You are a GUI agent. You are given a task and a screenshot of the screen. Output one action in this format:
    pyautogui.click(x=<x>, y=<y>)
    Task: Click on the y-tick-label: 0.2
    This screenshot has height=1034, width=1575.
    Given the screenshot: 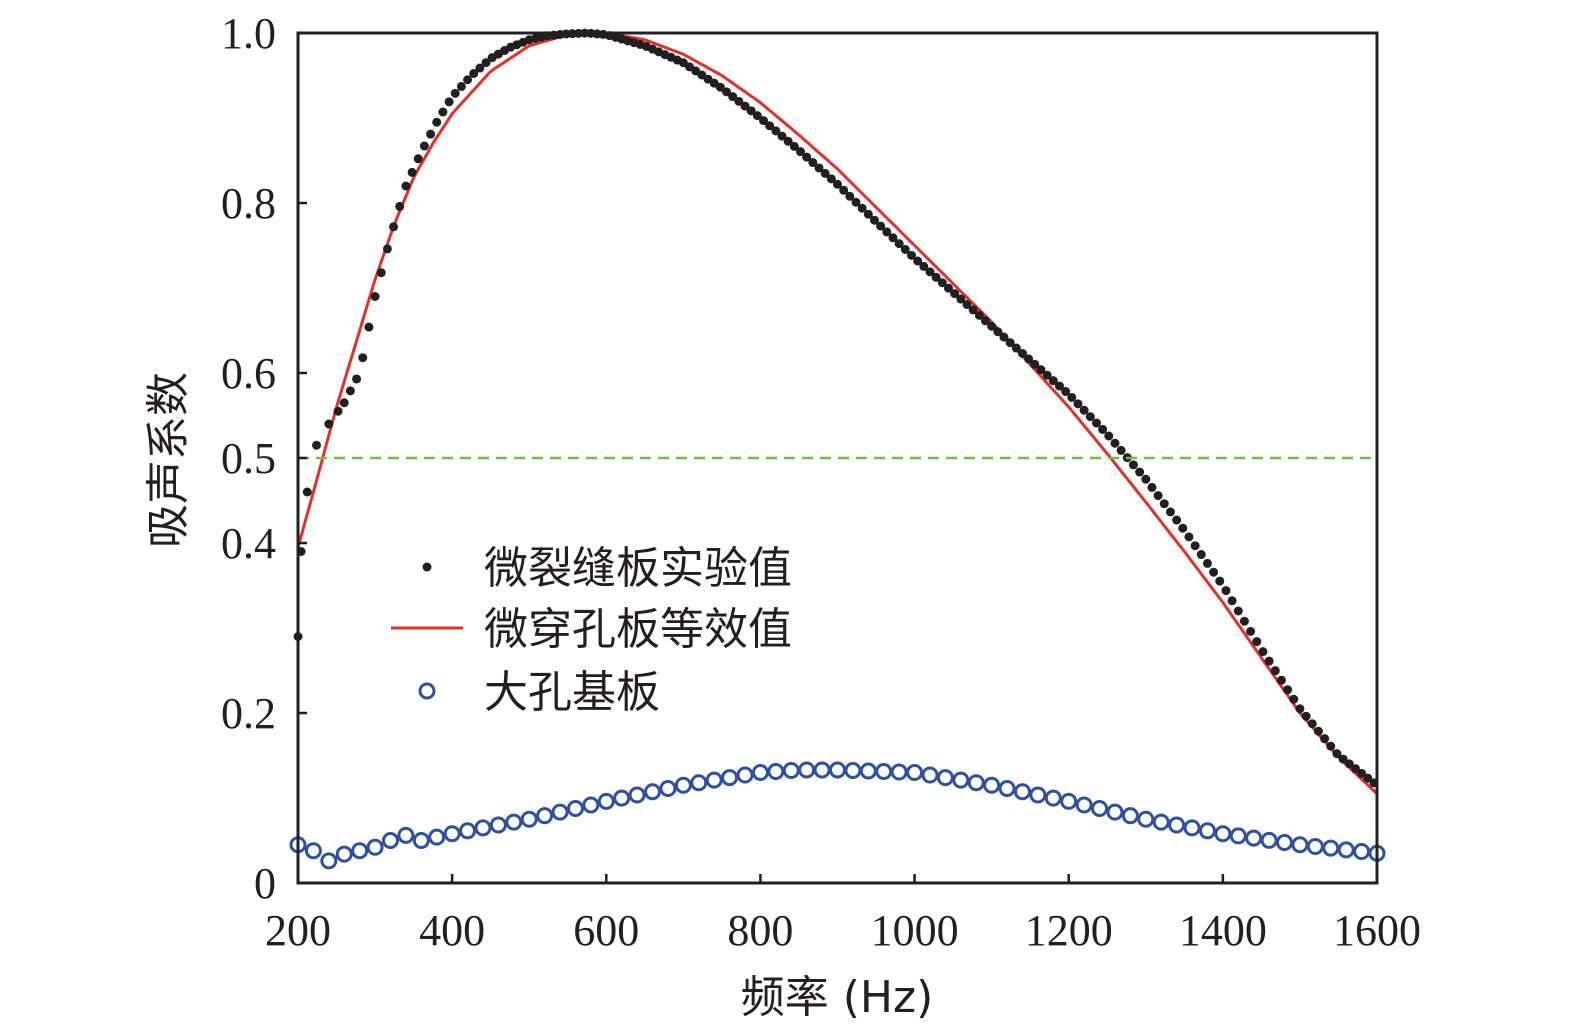 What is the action you would take?
    pyautogui.click(x=248, y=713)
    